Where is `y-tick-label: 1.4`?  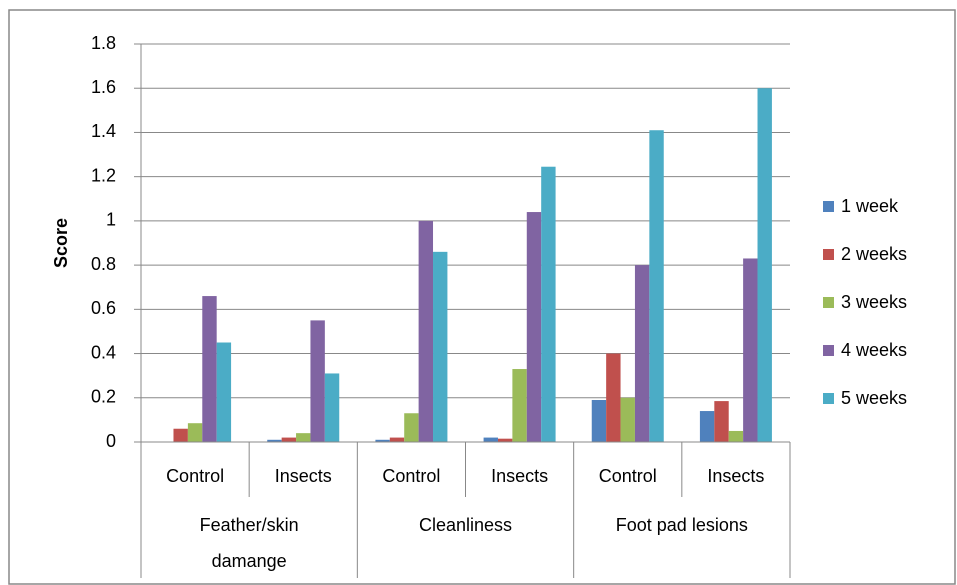
y-tick-label: 1.4 is located at coordinates (103, 131).